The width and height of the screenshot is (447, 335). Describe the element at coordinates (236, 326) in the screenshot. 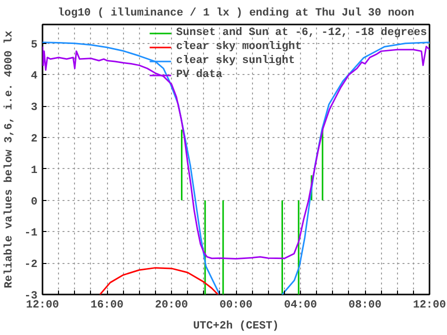

I see `x-axis-title: UTC+2h (CEST)` at that location.